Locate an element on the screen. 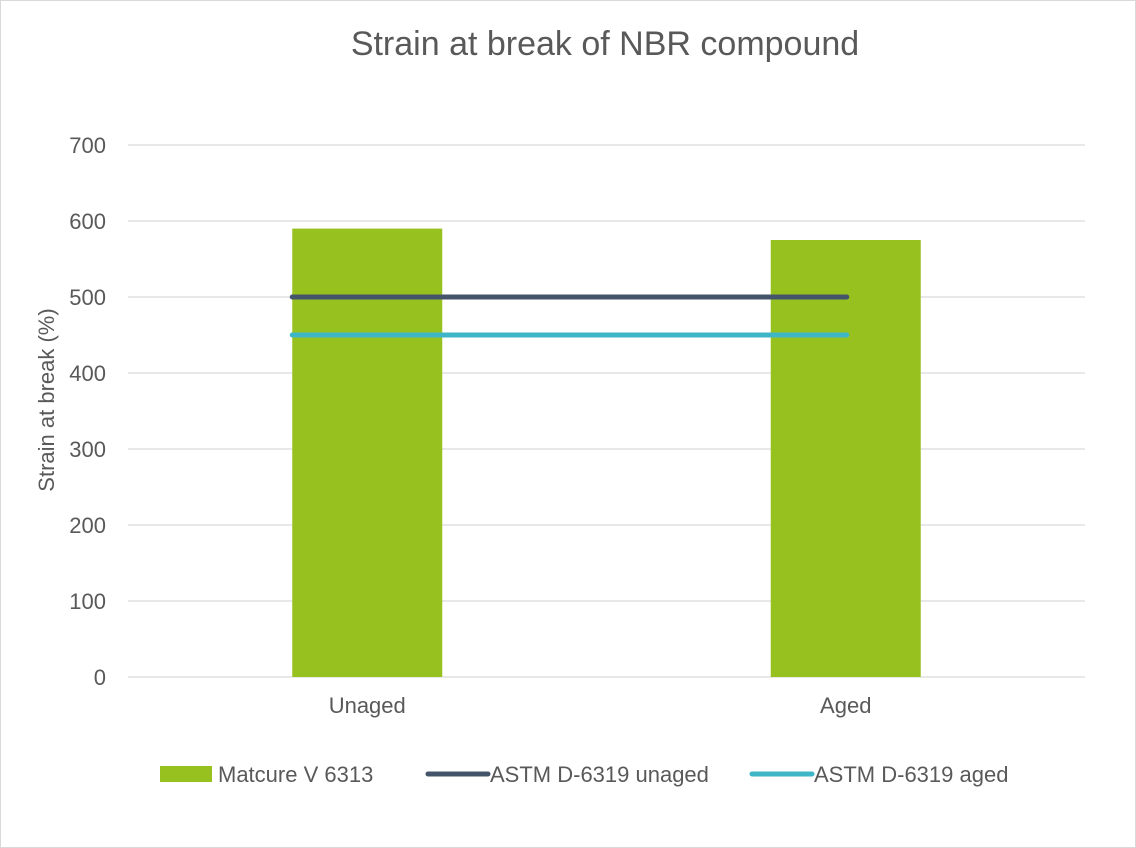  line-series is located at coordinates (569, 316).